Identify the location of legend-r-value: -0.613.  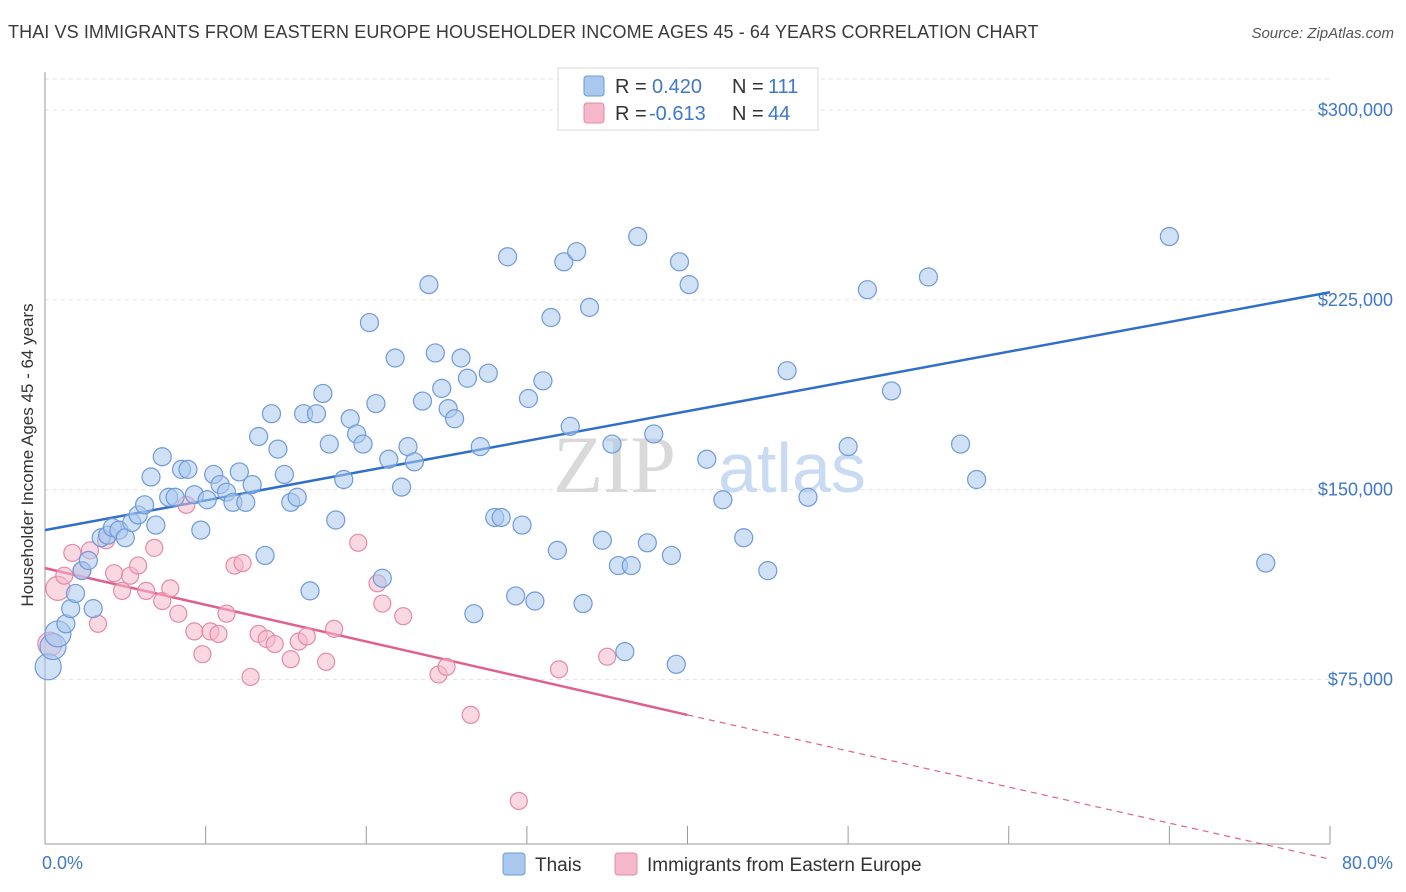
(677, 114).